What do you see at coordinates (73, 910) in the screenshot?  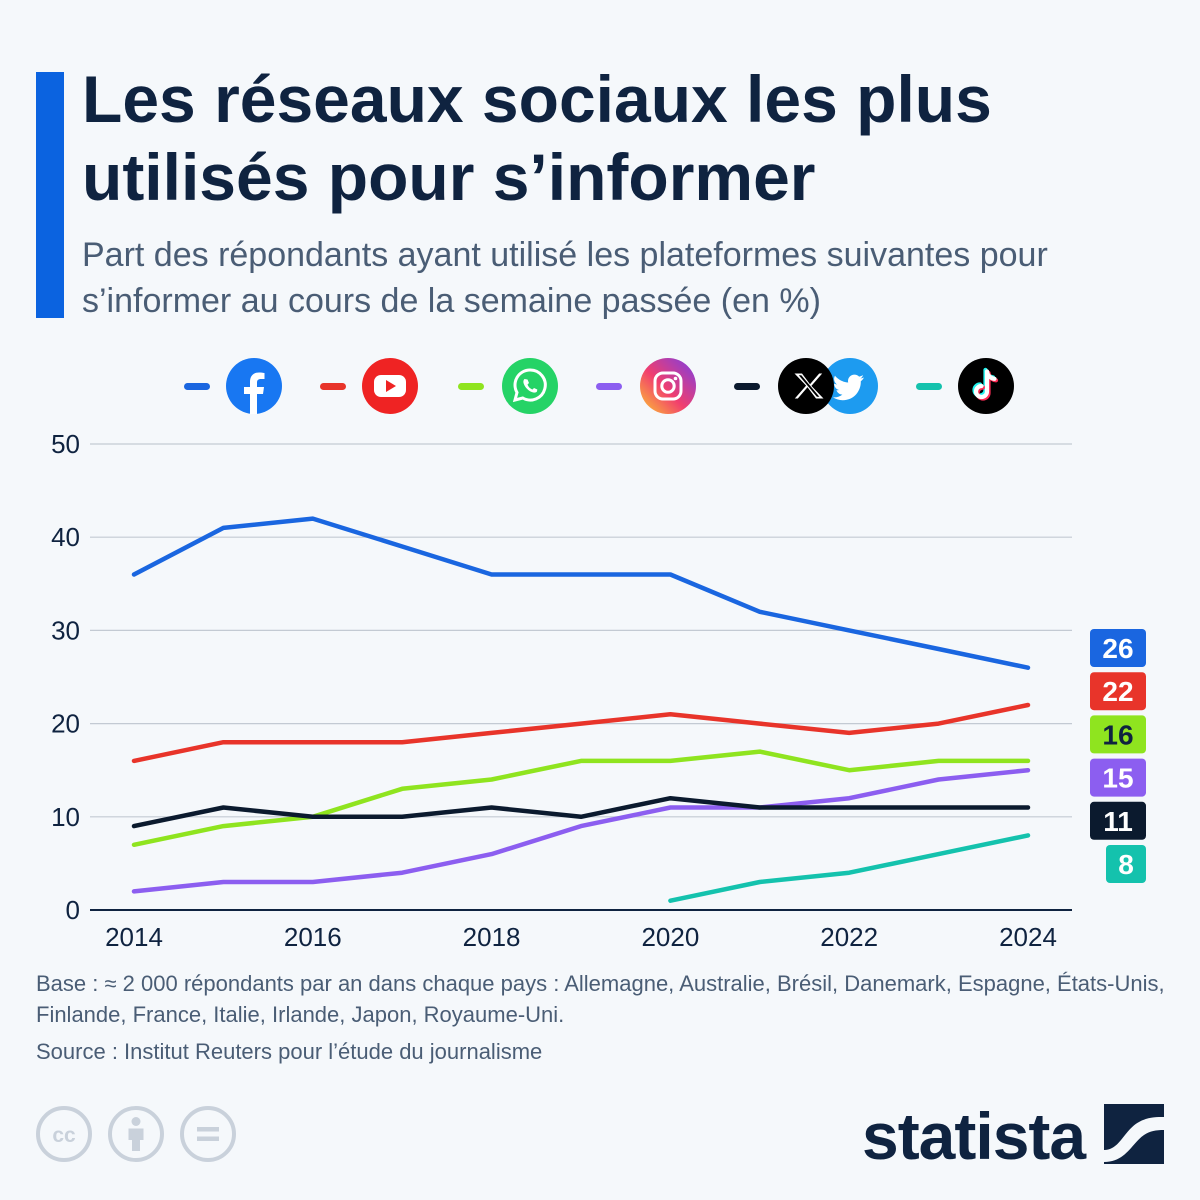 I see `y-tick-label: 0` at bounding box center [73, 910].